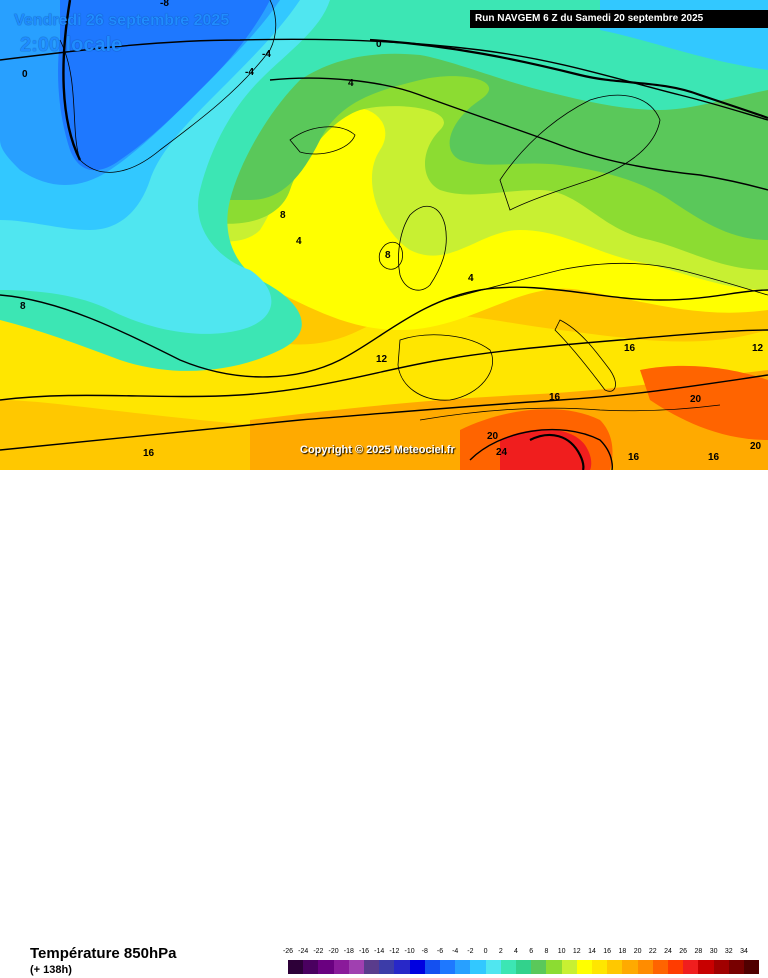 This screenshot has width=768, height=978. Describe the element at coordinates (570, 412) in the screenshot. I see `coast-north-africa` at that location.